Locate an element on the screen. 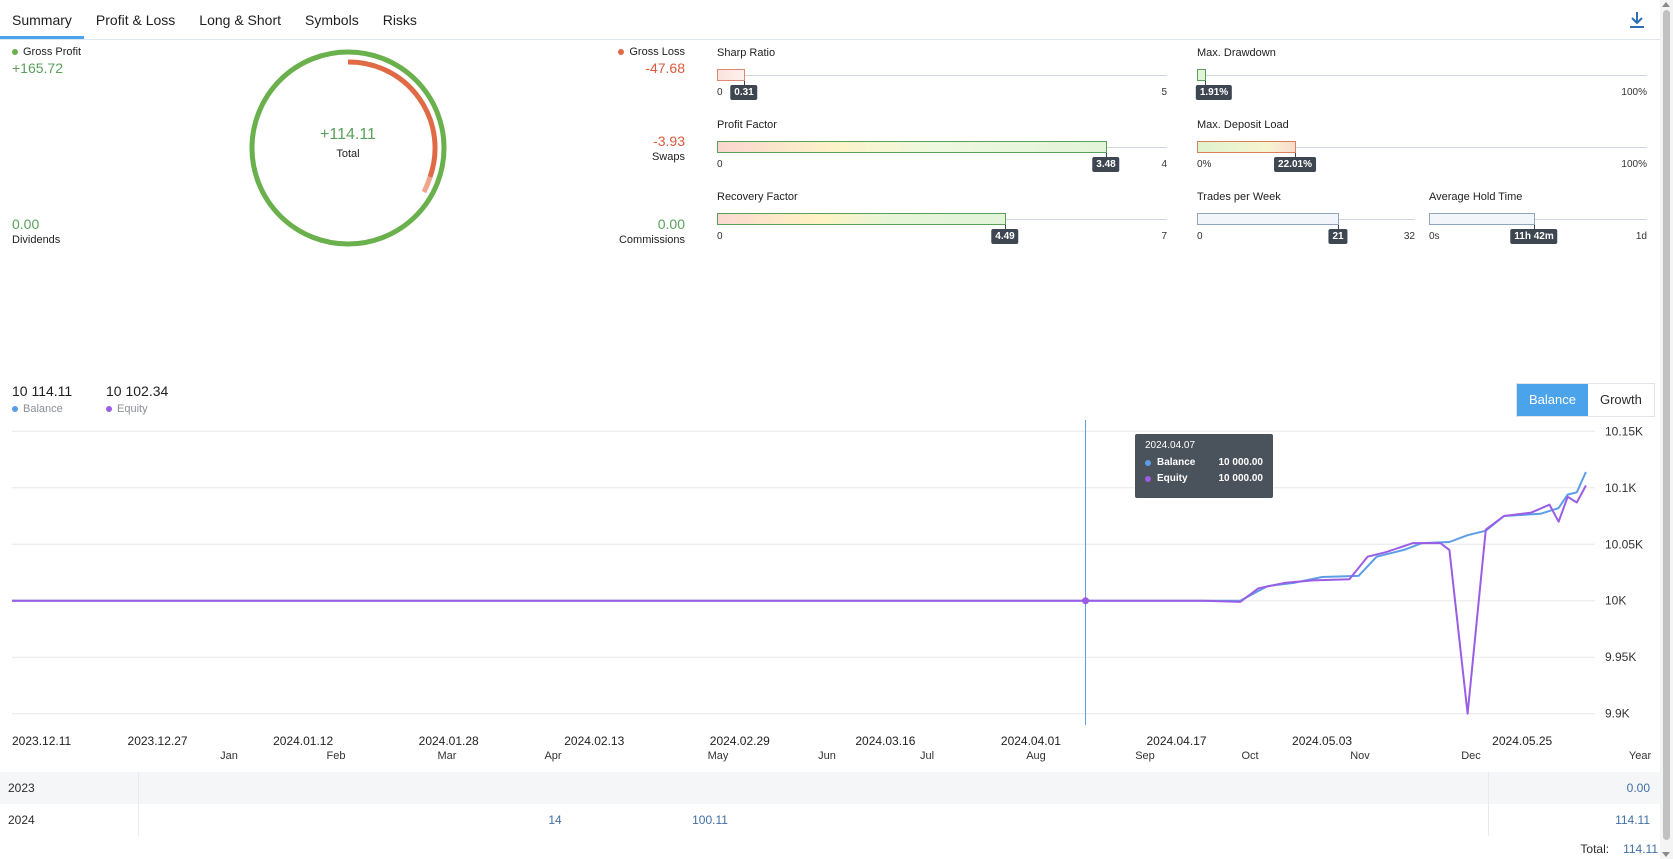 Image resolution: width=1673 pixels, height=859 pixels. year-label: 2023 is located at coordinates (21, 788).